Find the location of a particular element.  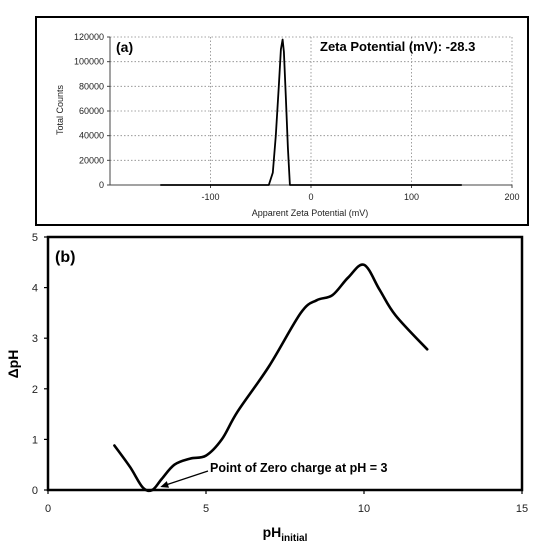

y-tick-label-a: 100000 is located at coordinates (89, 62).